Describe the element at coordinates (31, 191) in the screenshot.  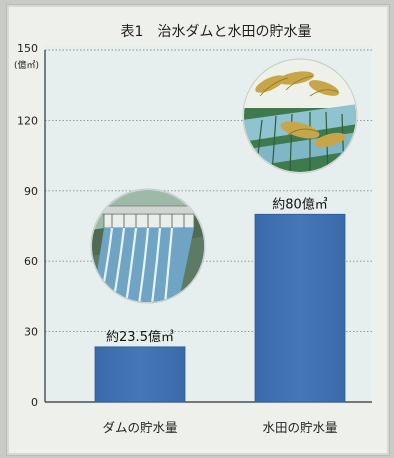
I see `y-tick-label: 90` at that location.